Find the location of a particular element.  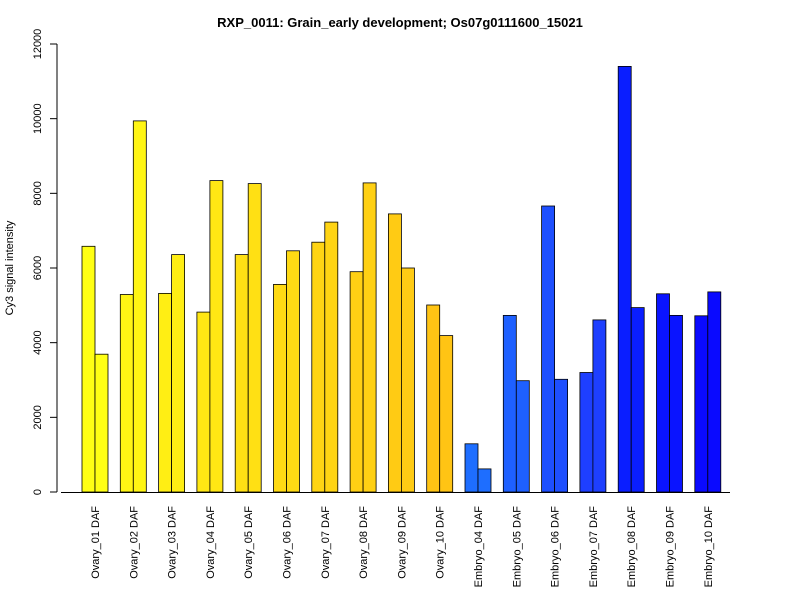

x-category-label: Embryo_05 DAF is located at coordinates (517, 547).